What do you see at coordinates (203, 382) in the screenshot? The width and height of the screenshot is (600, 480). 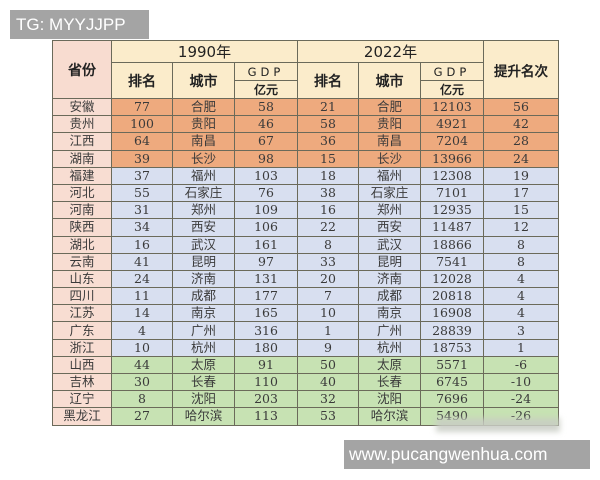 I see `city-1990-cell: 长春` at bounding box center [203, 382].